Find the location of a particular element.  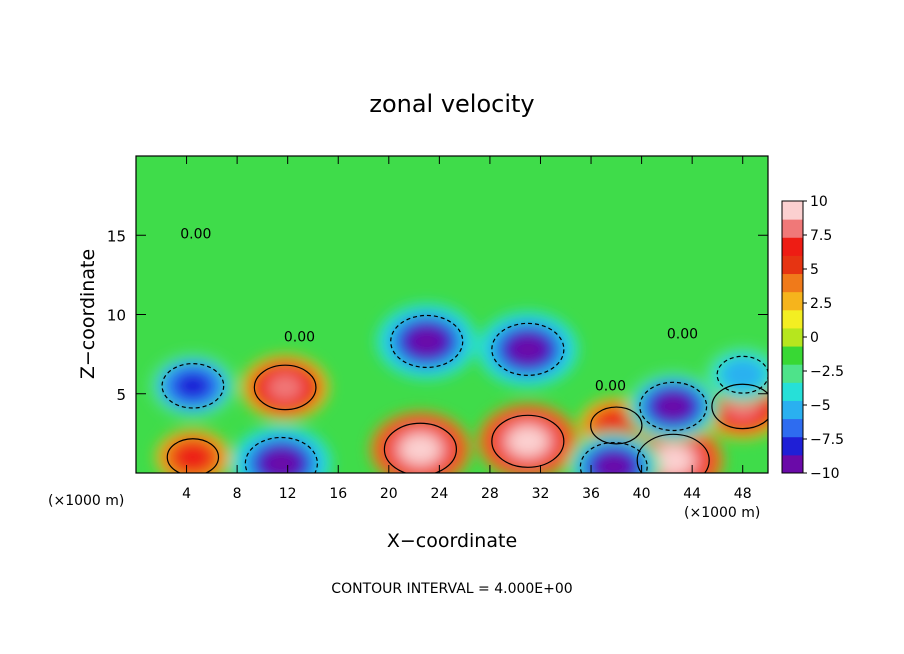

colorbar-tick-label: 10 is located at coordinates (819, 202).